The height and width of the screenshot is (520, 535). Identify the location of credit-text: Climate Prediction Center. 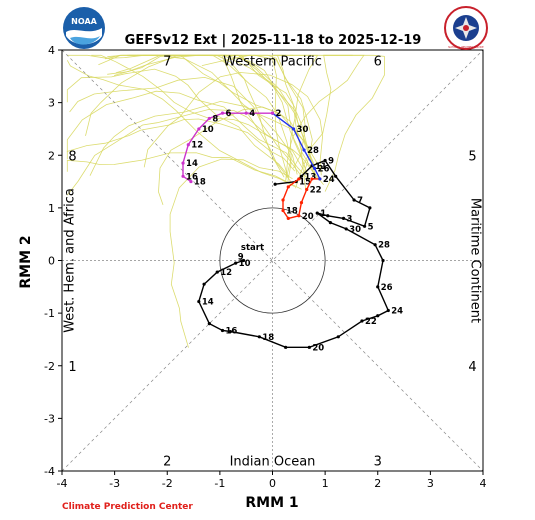
(127, 507).